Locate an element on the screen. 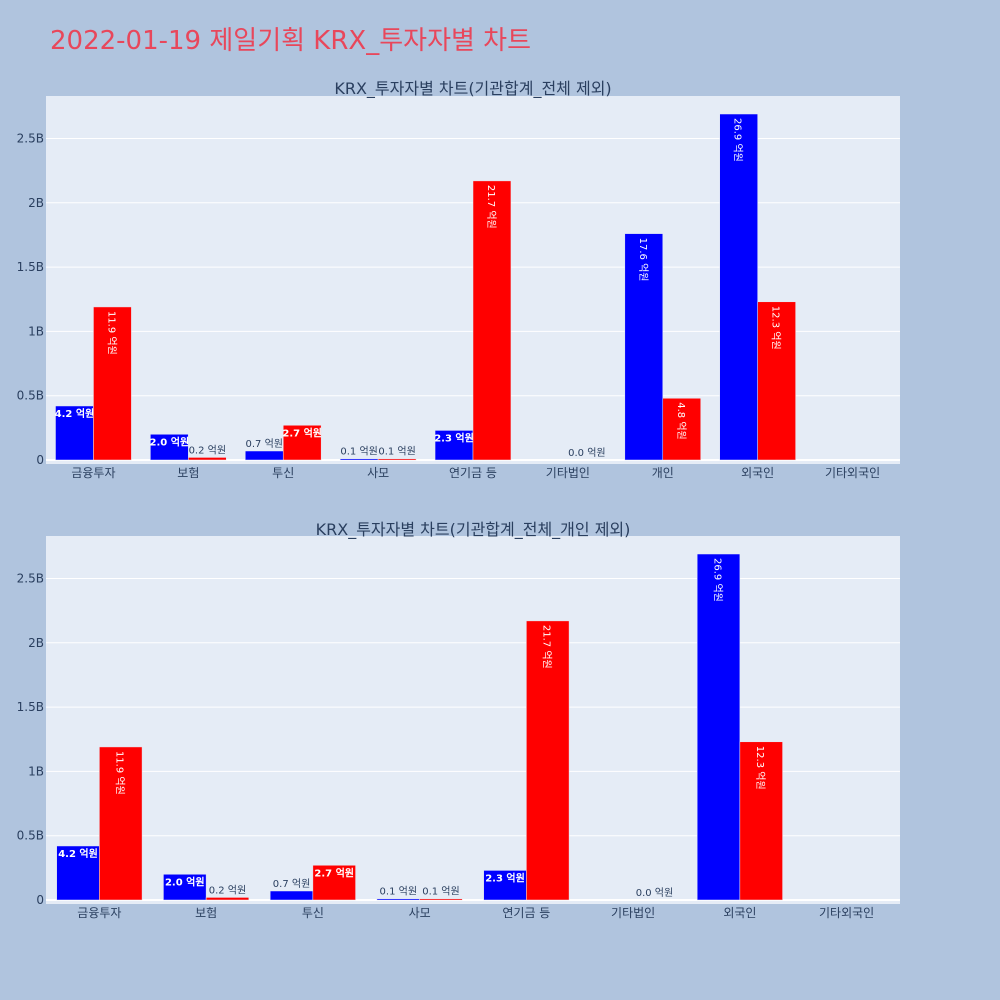 Image resolution: width=1000 pixels, height=1000 pixels. x-tick-label: 개인 is located at coordinates (663, 473).